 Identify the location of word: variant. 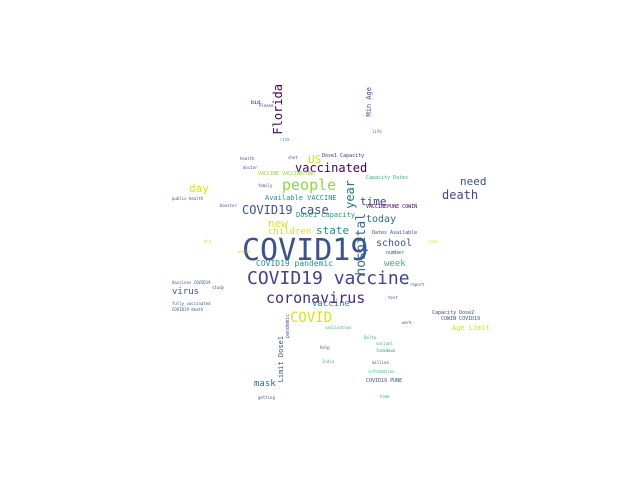
(384, 343).